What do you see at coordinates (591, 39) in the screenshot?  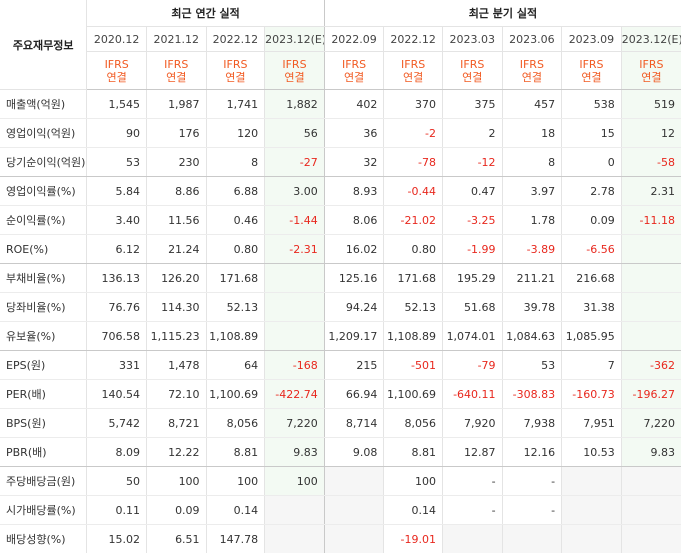 I see `period-header: 2023.09` at bounding box center [591, 39].